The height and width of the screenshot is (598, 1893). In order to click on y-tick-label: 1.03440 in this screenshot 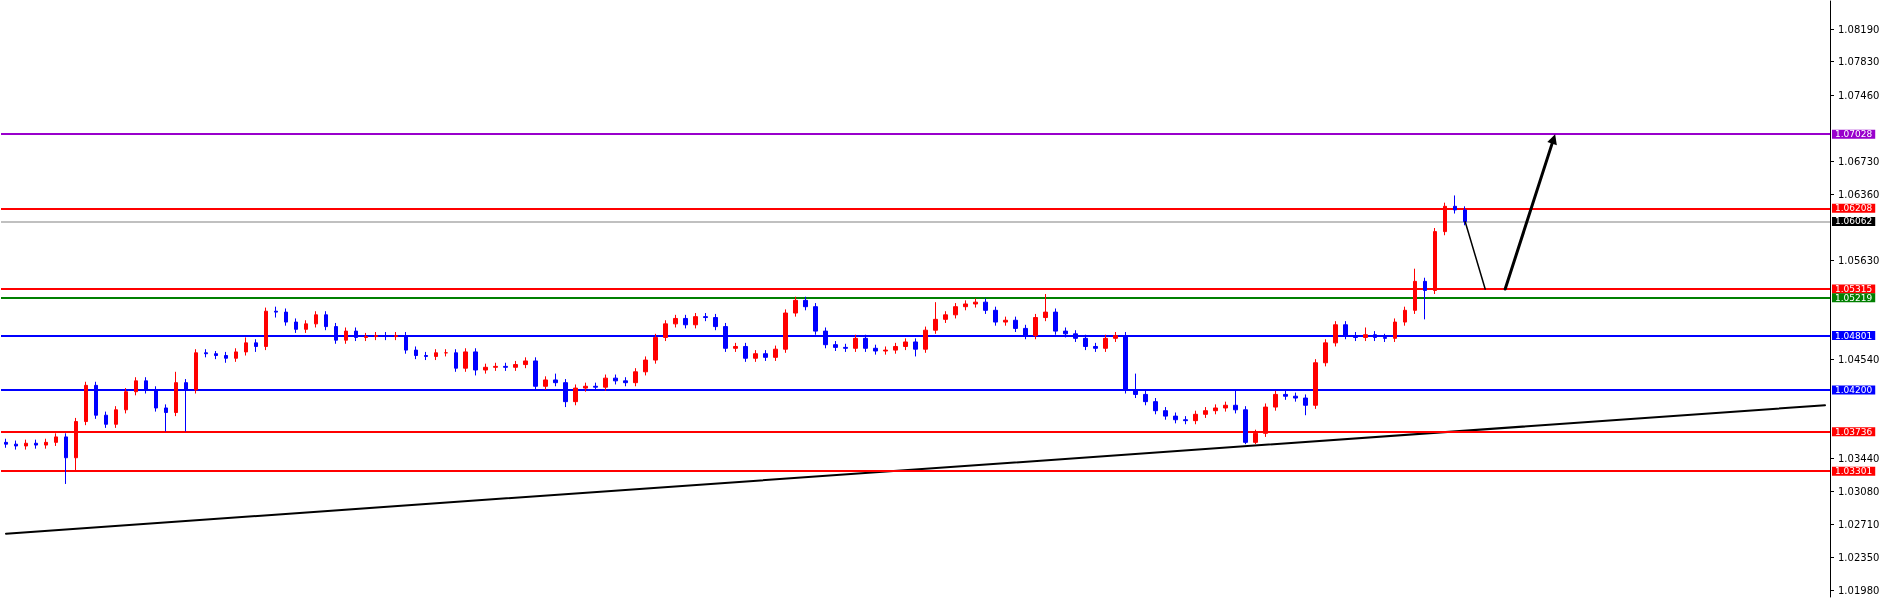, I will do `click(1859, 459)`.